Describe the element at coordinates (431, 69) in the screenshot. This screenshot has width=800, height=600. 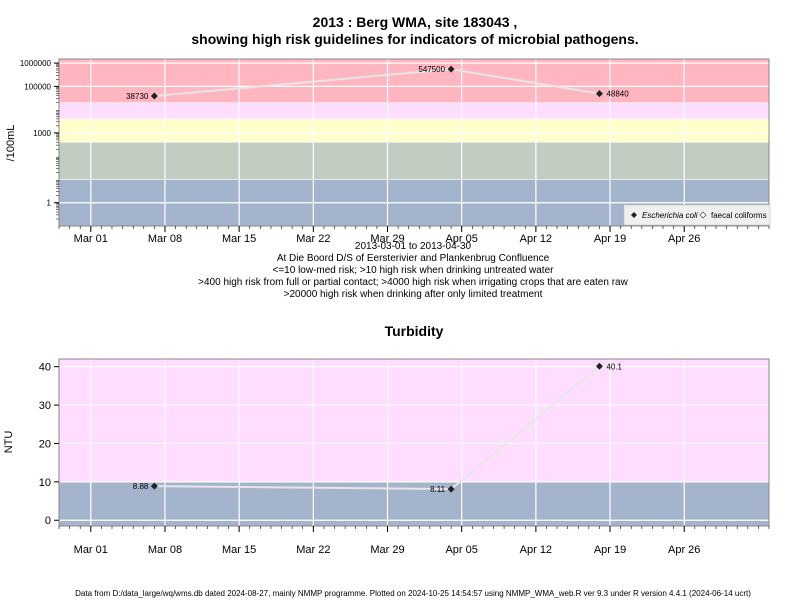
I see `data-label: 547500` at that location.